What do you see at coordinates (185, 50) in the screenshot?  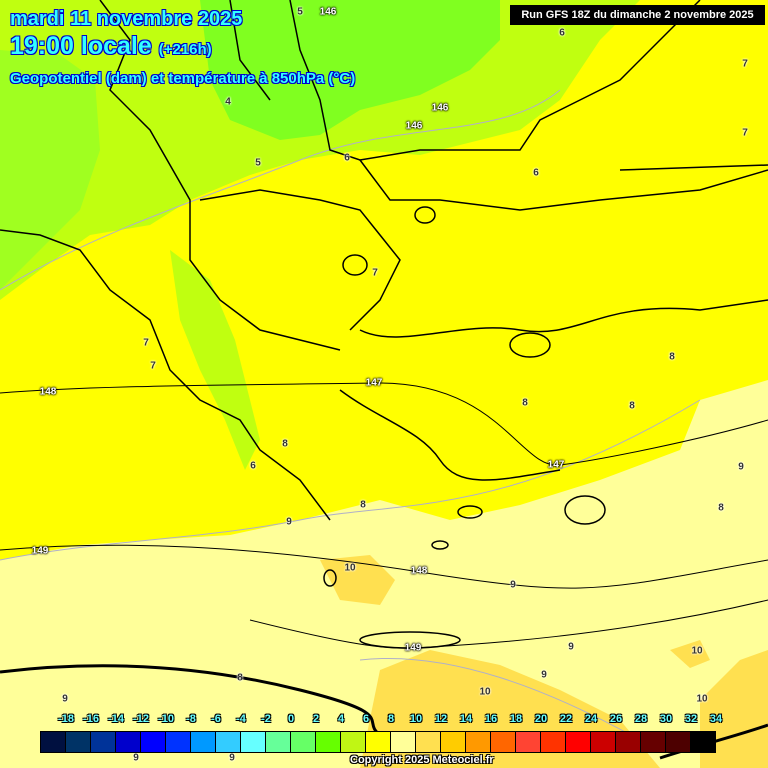 I see `lead-time: (+216h)` at bounding box center [185, 50].